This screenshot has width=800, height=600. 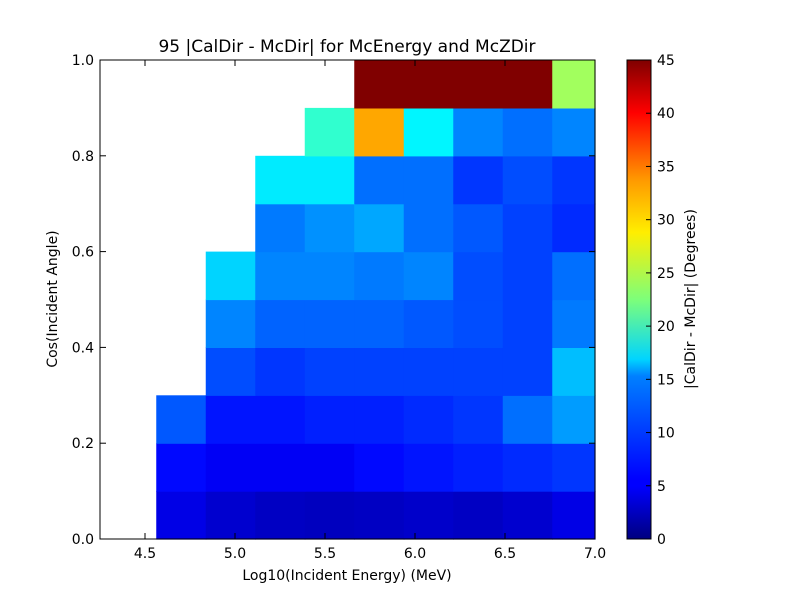 I want to click on colorbar-tick-label: 45, so click(x=666, y=61).